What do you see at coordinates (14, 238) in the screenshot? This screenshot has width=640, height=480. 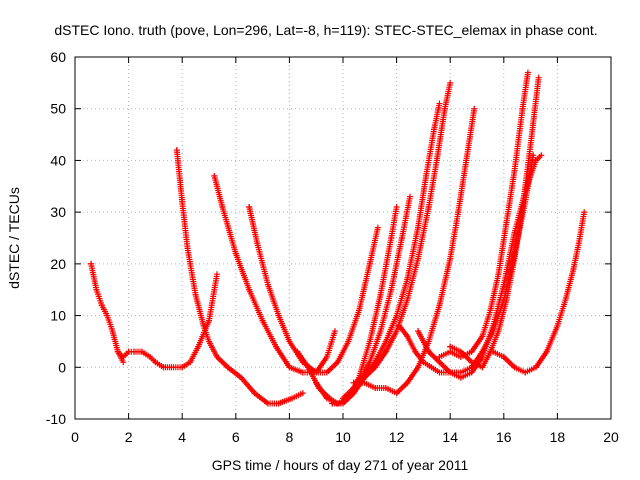 I see `y-axis-label: dSTEC / TECUs` at bounding box center [14, 238].